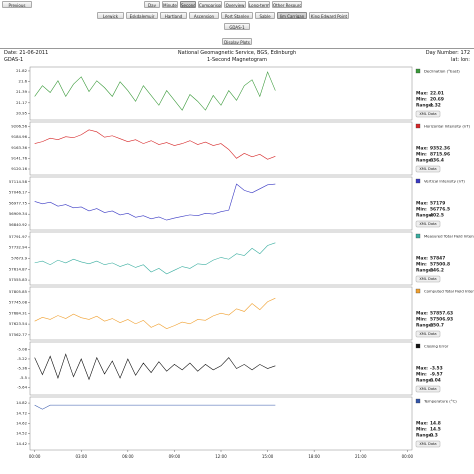 The width and height of the screenshot is (474, 474). What do you see at coordinates (22, 387) in the screenshot?
I see `y-tick-label: -5.64` at bounding box center [22, 387].